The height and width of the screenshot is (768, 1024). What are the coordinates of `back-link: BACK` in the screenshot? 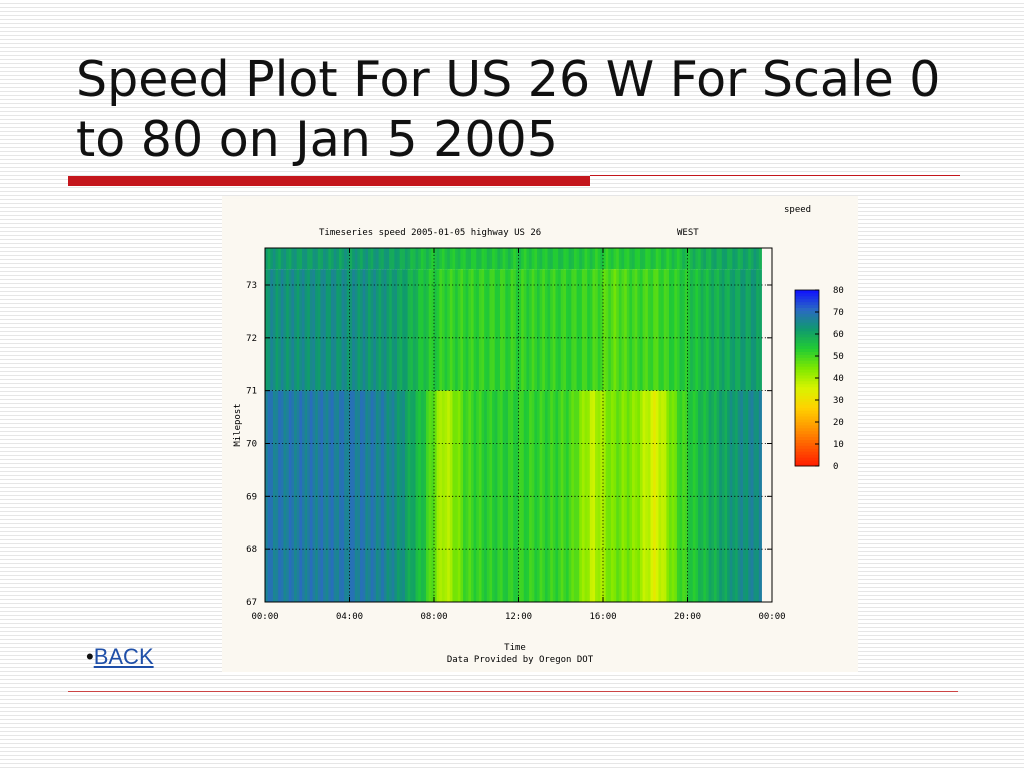 It's located at (123, 656).